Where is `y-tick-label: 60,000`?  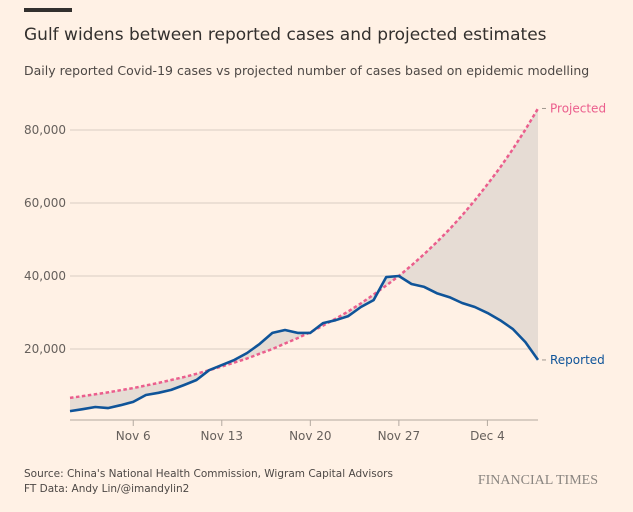 y-tick-label: 60,000 is located at coordinates (45, 203).